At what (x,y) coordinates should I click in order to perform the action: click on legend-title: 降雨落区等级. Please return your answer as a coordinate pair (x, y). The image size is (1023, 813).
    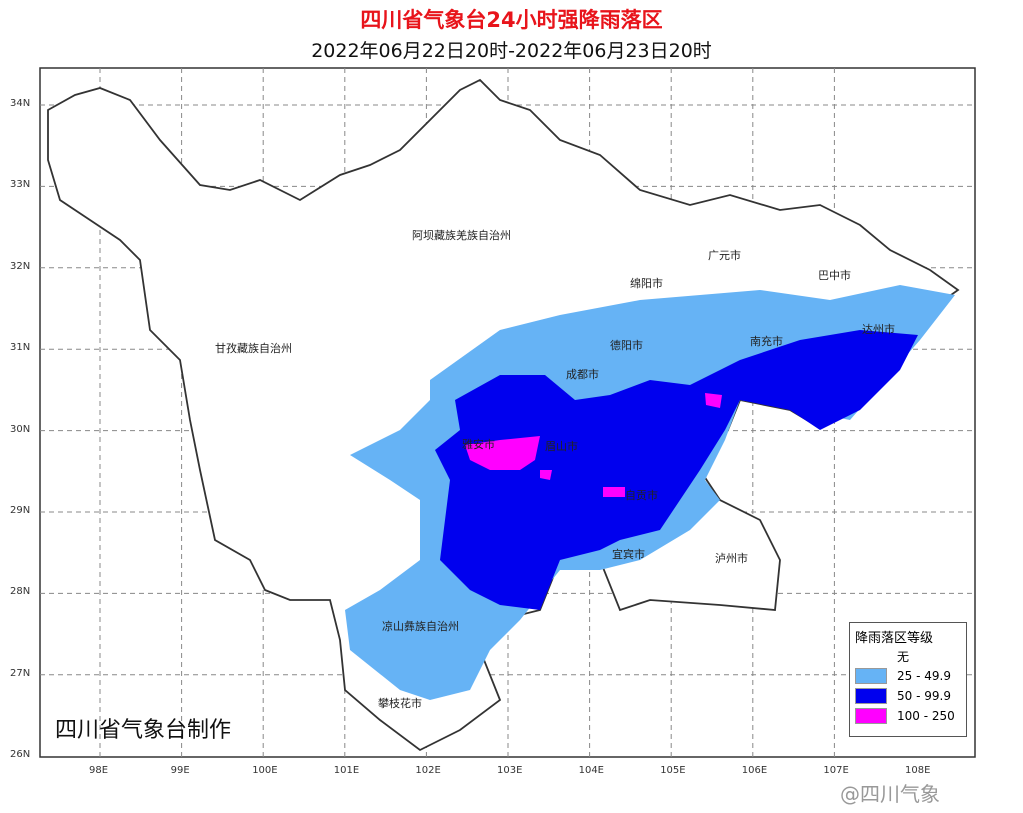
    Looking at the image, I should click on (894, 638).